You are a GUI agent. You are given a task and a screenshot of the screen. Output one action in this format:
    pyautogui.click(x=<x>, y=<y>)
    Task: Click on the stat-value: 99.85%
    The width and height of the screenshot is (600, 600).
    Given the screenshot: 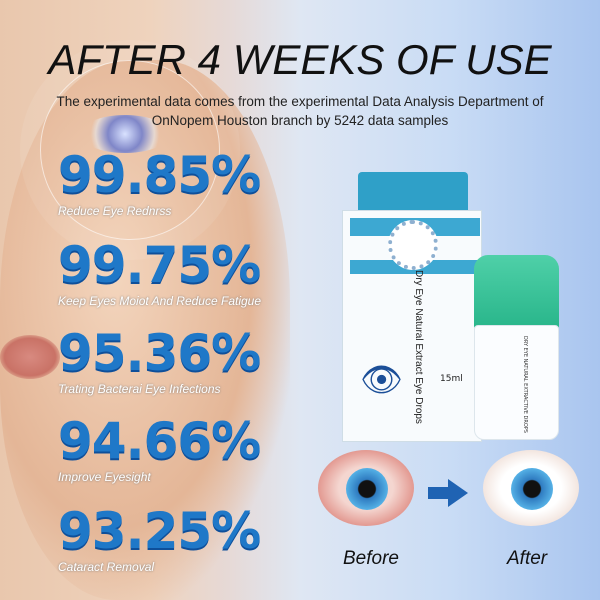 What is the action you would take?
    pyautogui.click(x=159, y=175)
    